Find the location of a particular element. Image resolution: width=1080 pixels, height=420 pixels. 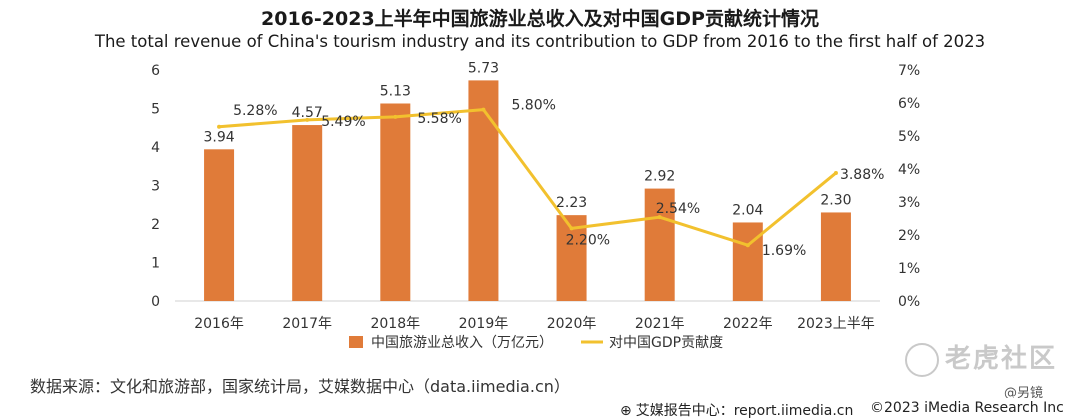

footer-report-site: ⊕ 艾媒报告中心：report.iimedia.cn is located at coordinates (736, 410).